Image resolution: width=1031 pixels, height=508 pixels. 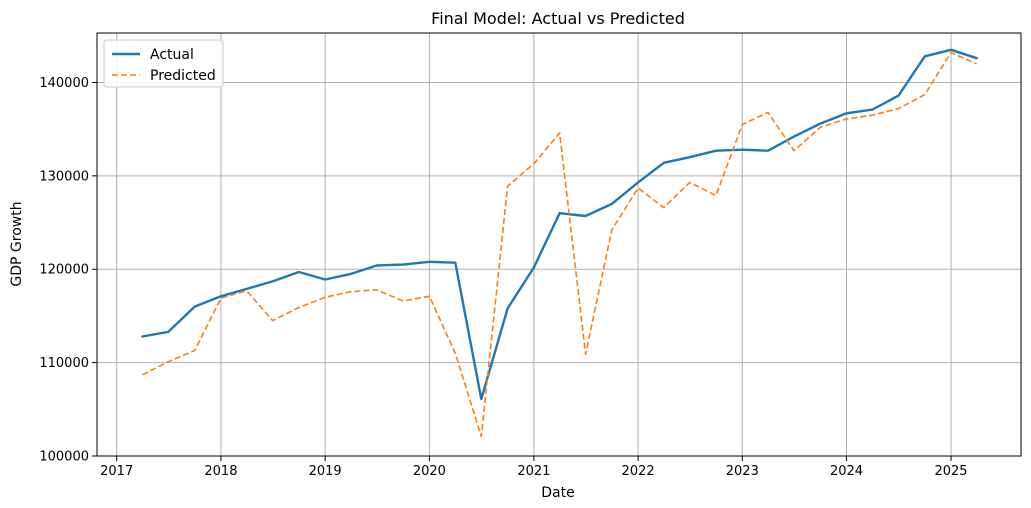 I want to click on legend-label-predicted: Predicted, so click(x=183, y=76).